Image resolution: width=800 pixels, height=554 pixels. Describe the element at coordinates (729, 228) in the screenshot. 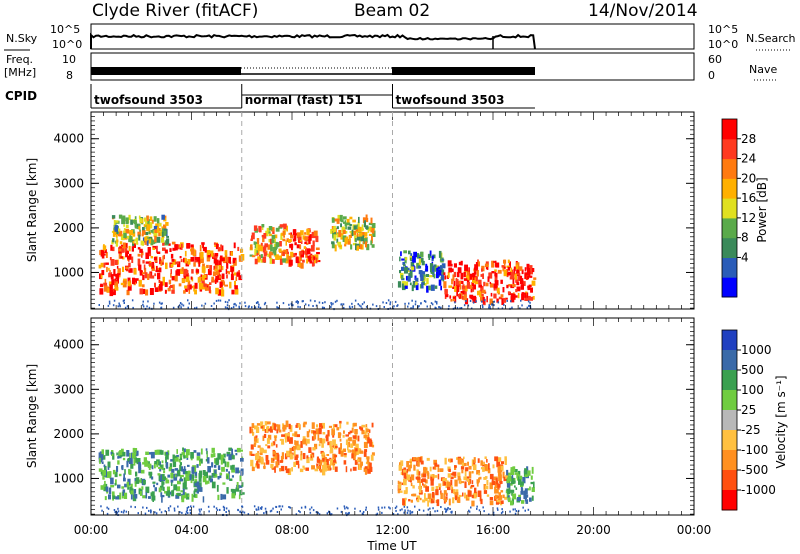

I see `colorbar-cell` at that location.